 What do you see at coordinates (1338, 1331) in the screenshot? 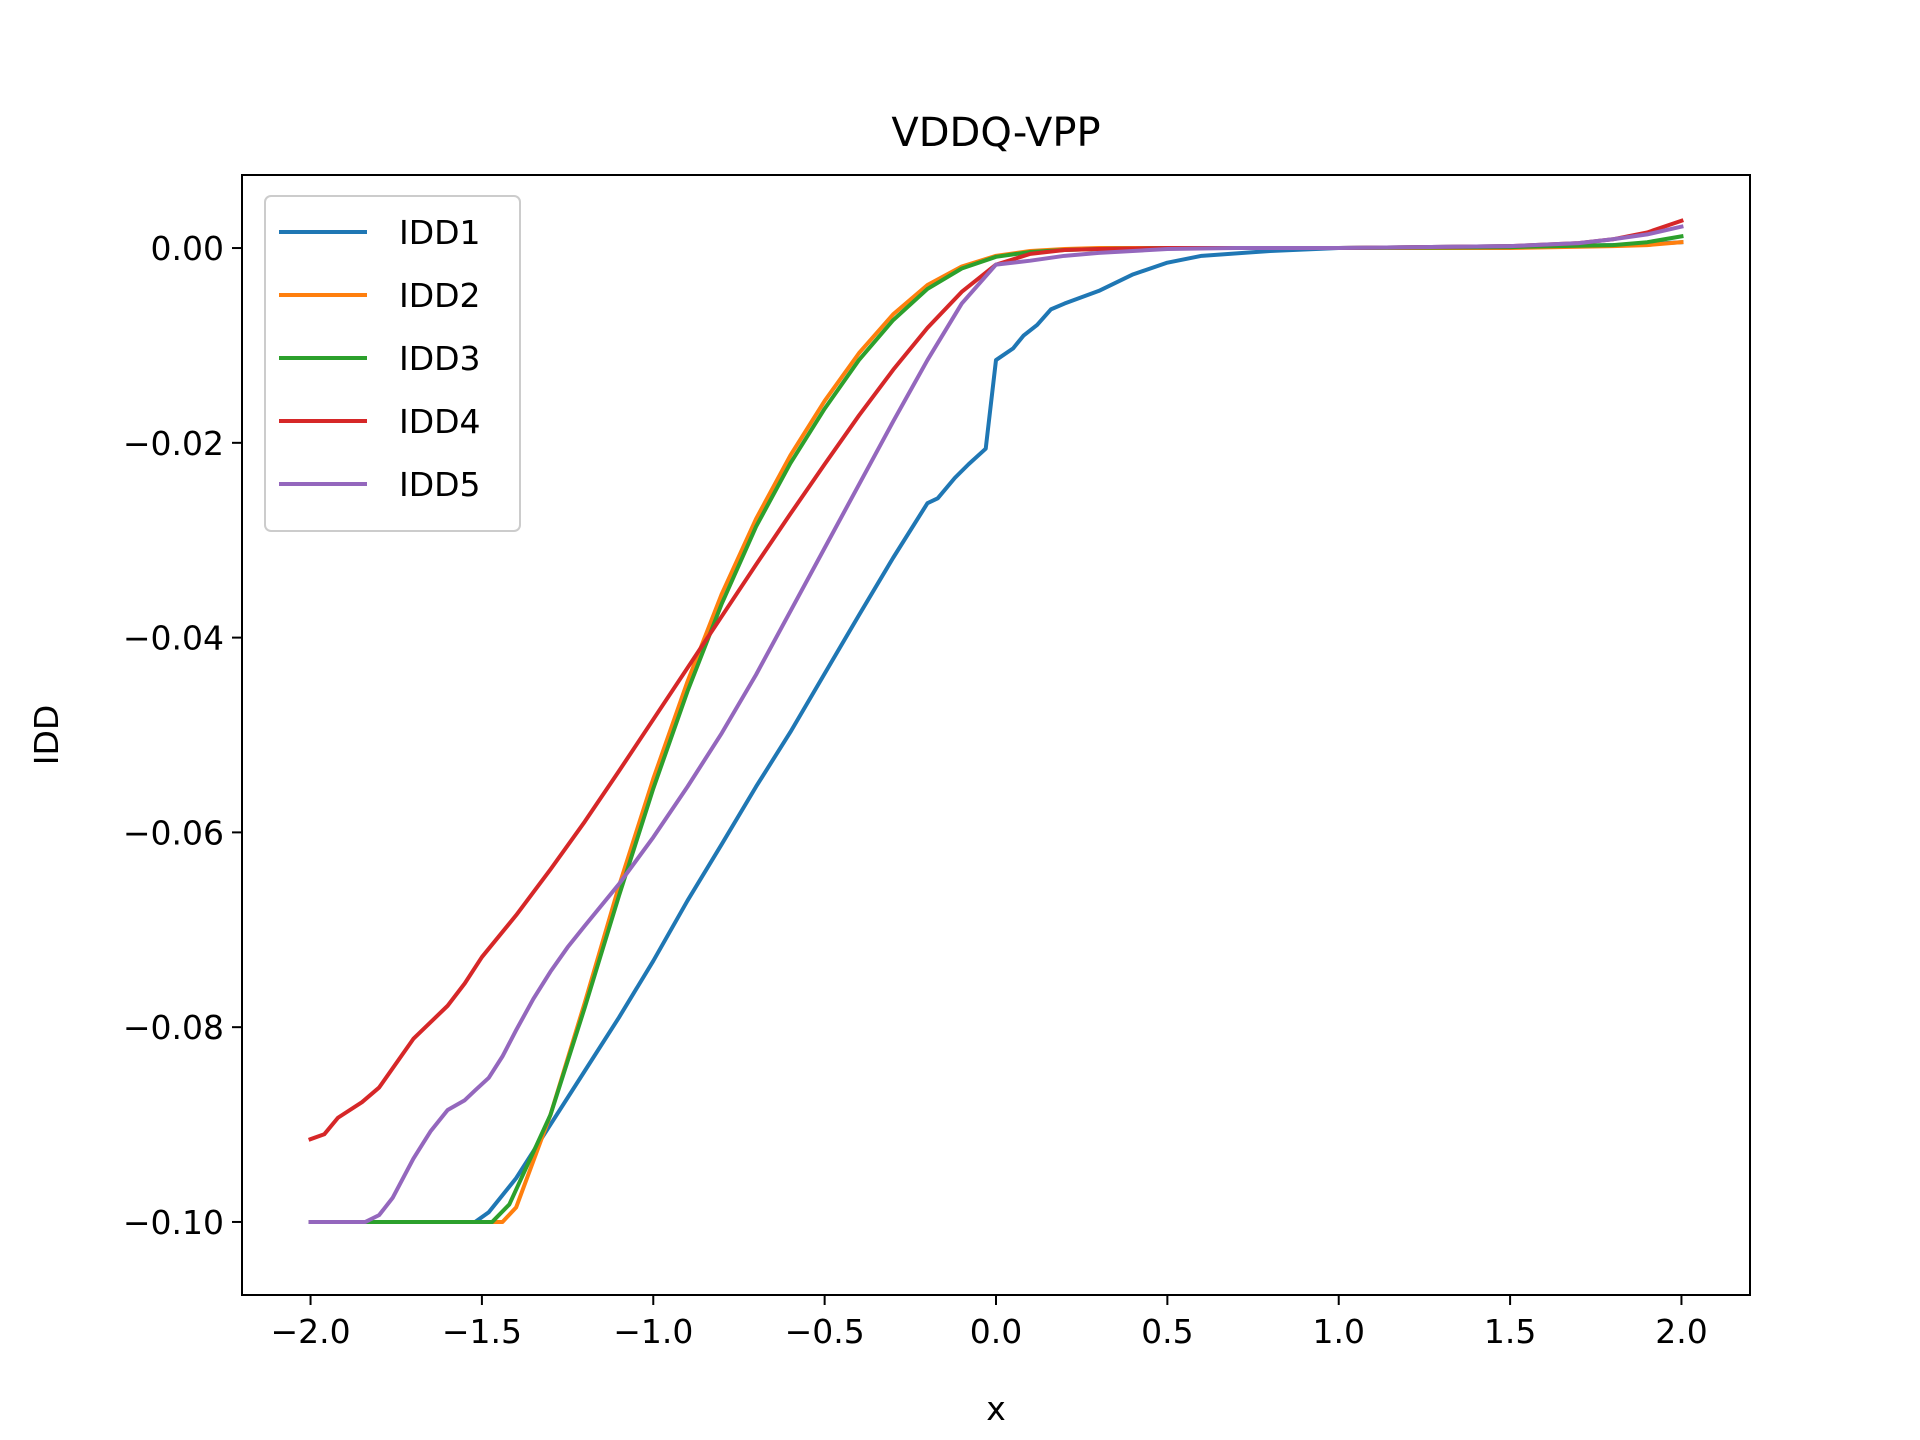
I see `x-tick-label: 1.0` at bounding box center [1338, 1331].